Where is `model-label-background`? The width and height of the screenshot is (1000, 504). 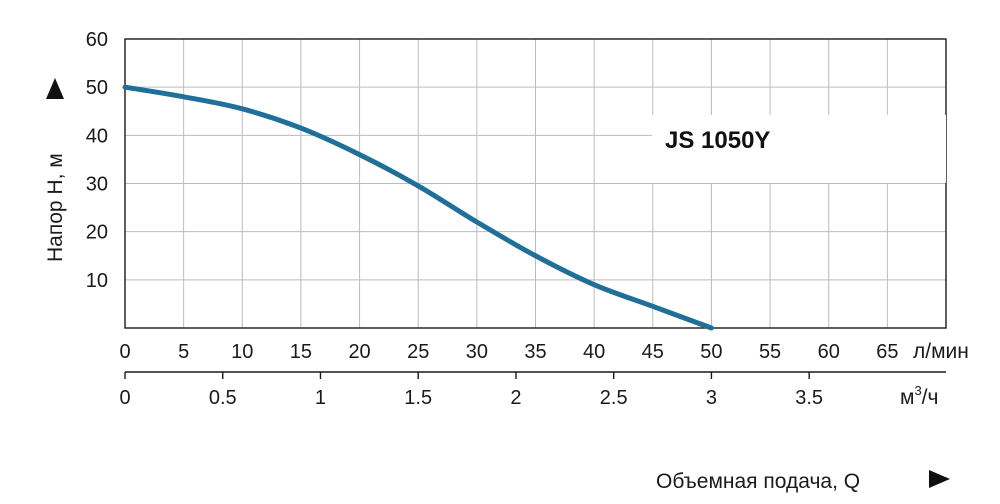 model-label-background is located at coordinates (799, 149).